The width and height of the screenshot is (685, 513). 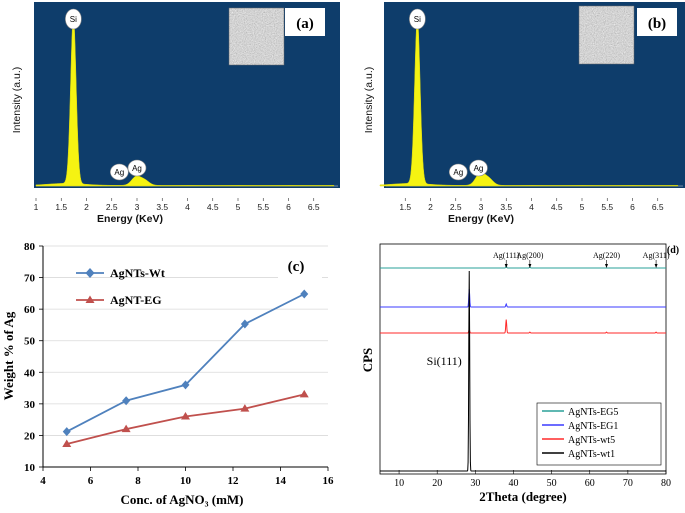 I want to click on panel-c-series, so click(x=185, y=368).